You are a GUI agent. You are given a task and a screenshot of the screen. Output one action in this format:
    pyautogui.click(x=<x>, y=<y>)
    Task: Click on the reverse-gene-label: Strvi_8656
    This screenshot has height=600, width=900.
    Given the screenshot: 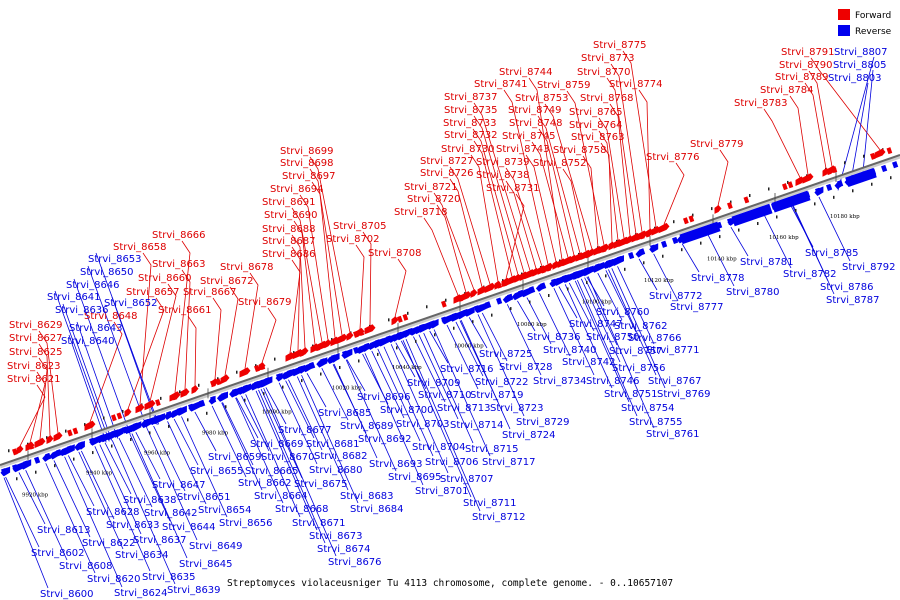 What is the action you would take?
    pyautogui.click(x=246, y=523)
    